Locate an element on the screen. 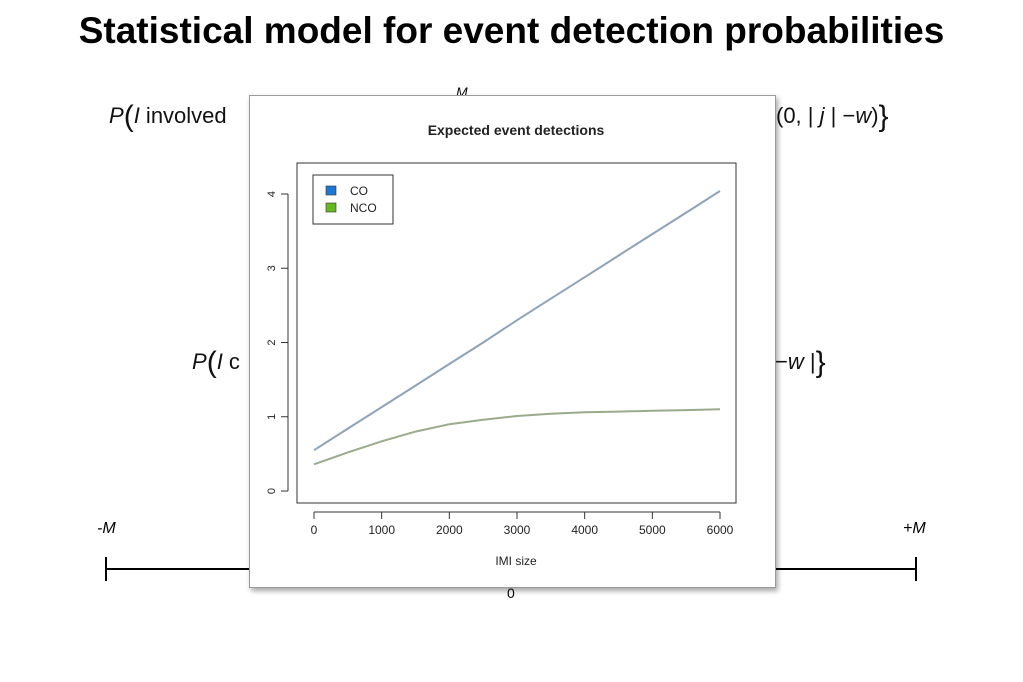 The image size is (1023, 682). series-line-nco is located at coordinates (517, 437).